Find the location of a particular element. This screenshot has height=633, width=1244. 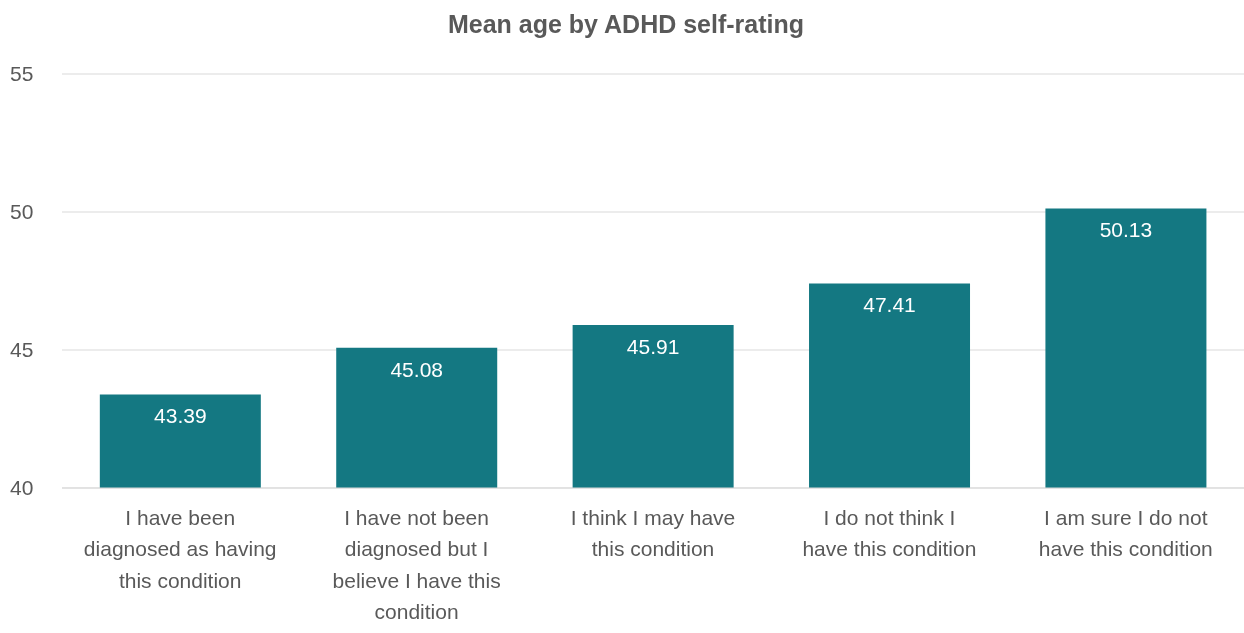

x-tick-label: I do not think I have this condition is located at coordinates (889, 533).